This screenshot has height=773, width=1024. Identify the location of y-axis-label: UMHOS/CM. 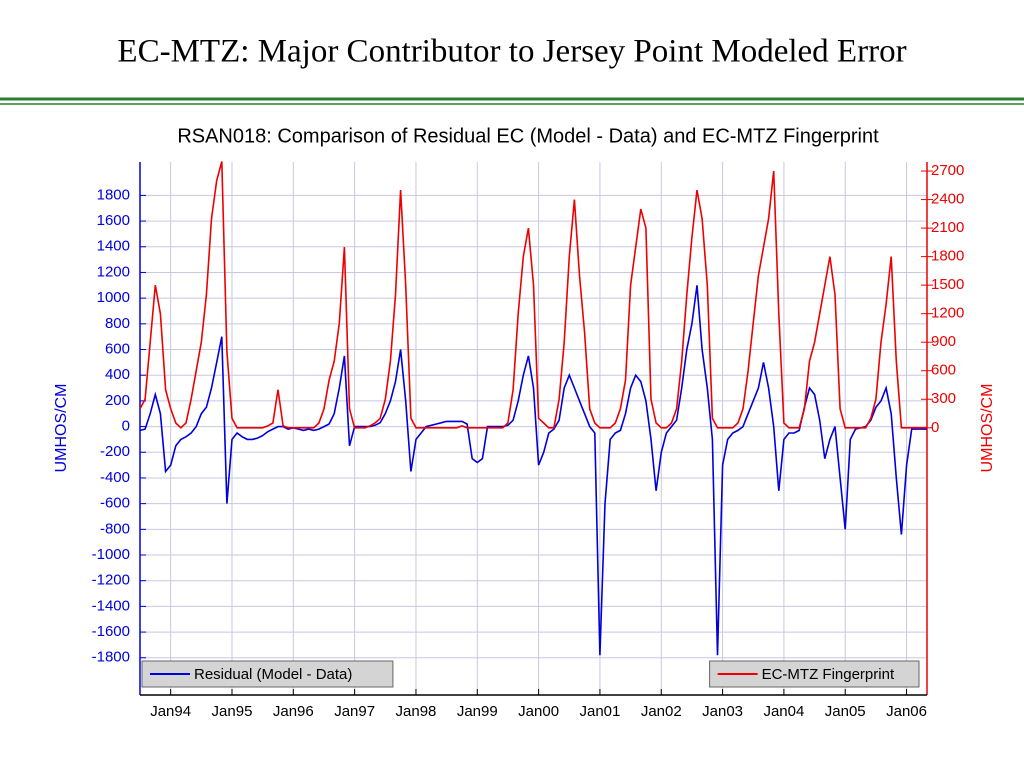
(61, 428).